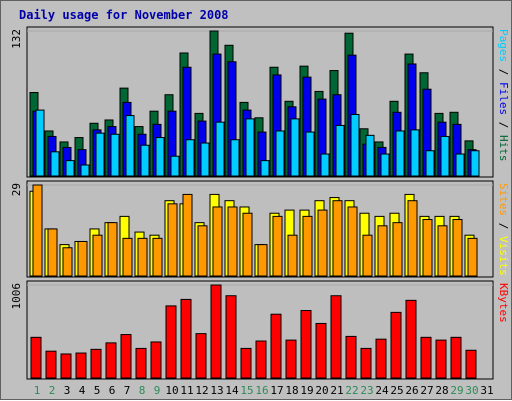 The width and height of the screenshot is (512, 401). Describe the element at coordinates (127, 390) in the screenshot. I see `x-tick-label-day-7: 7` at that location.